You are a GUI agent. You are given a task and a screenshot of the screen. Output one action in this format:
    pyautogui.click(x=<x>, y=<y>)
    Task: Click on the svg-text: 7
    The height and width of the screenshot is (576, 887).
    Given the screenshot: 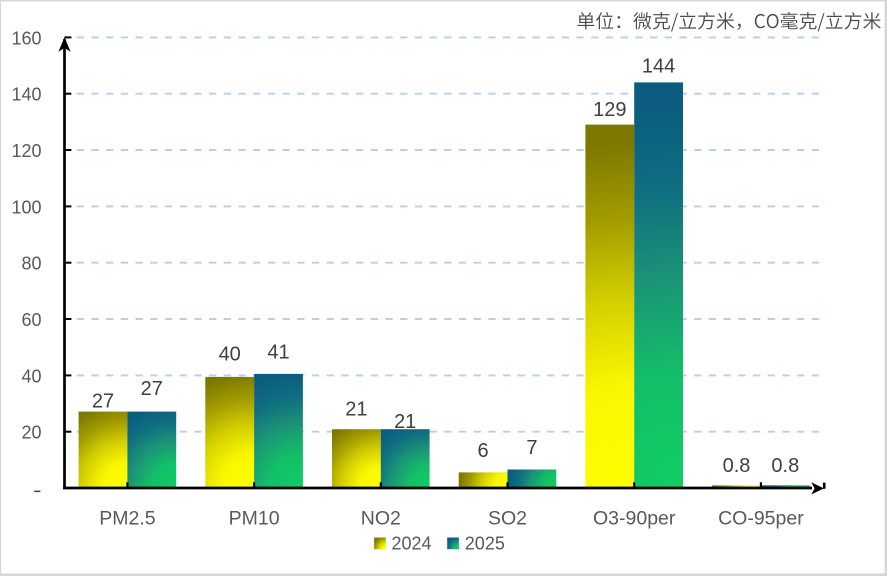 What is the action you would take?
    pyautogui.click(x=531, y=448)
    